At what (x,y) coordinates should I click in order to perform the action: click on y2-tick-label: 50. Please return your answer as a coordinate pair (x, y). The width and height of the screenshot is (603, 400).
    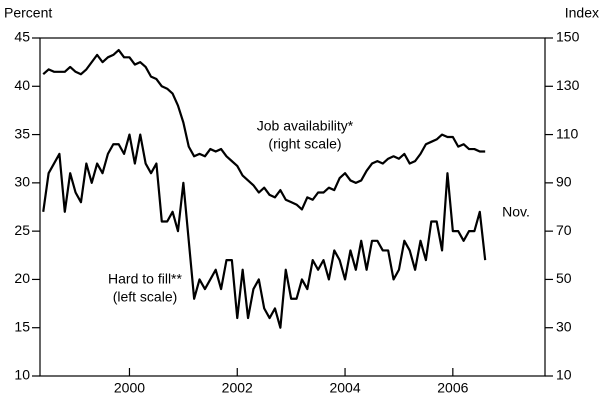
    Looking at the image, I should click on (564, 278).